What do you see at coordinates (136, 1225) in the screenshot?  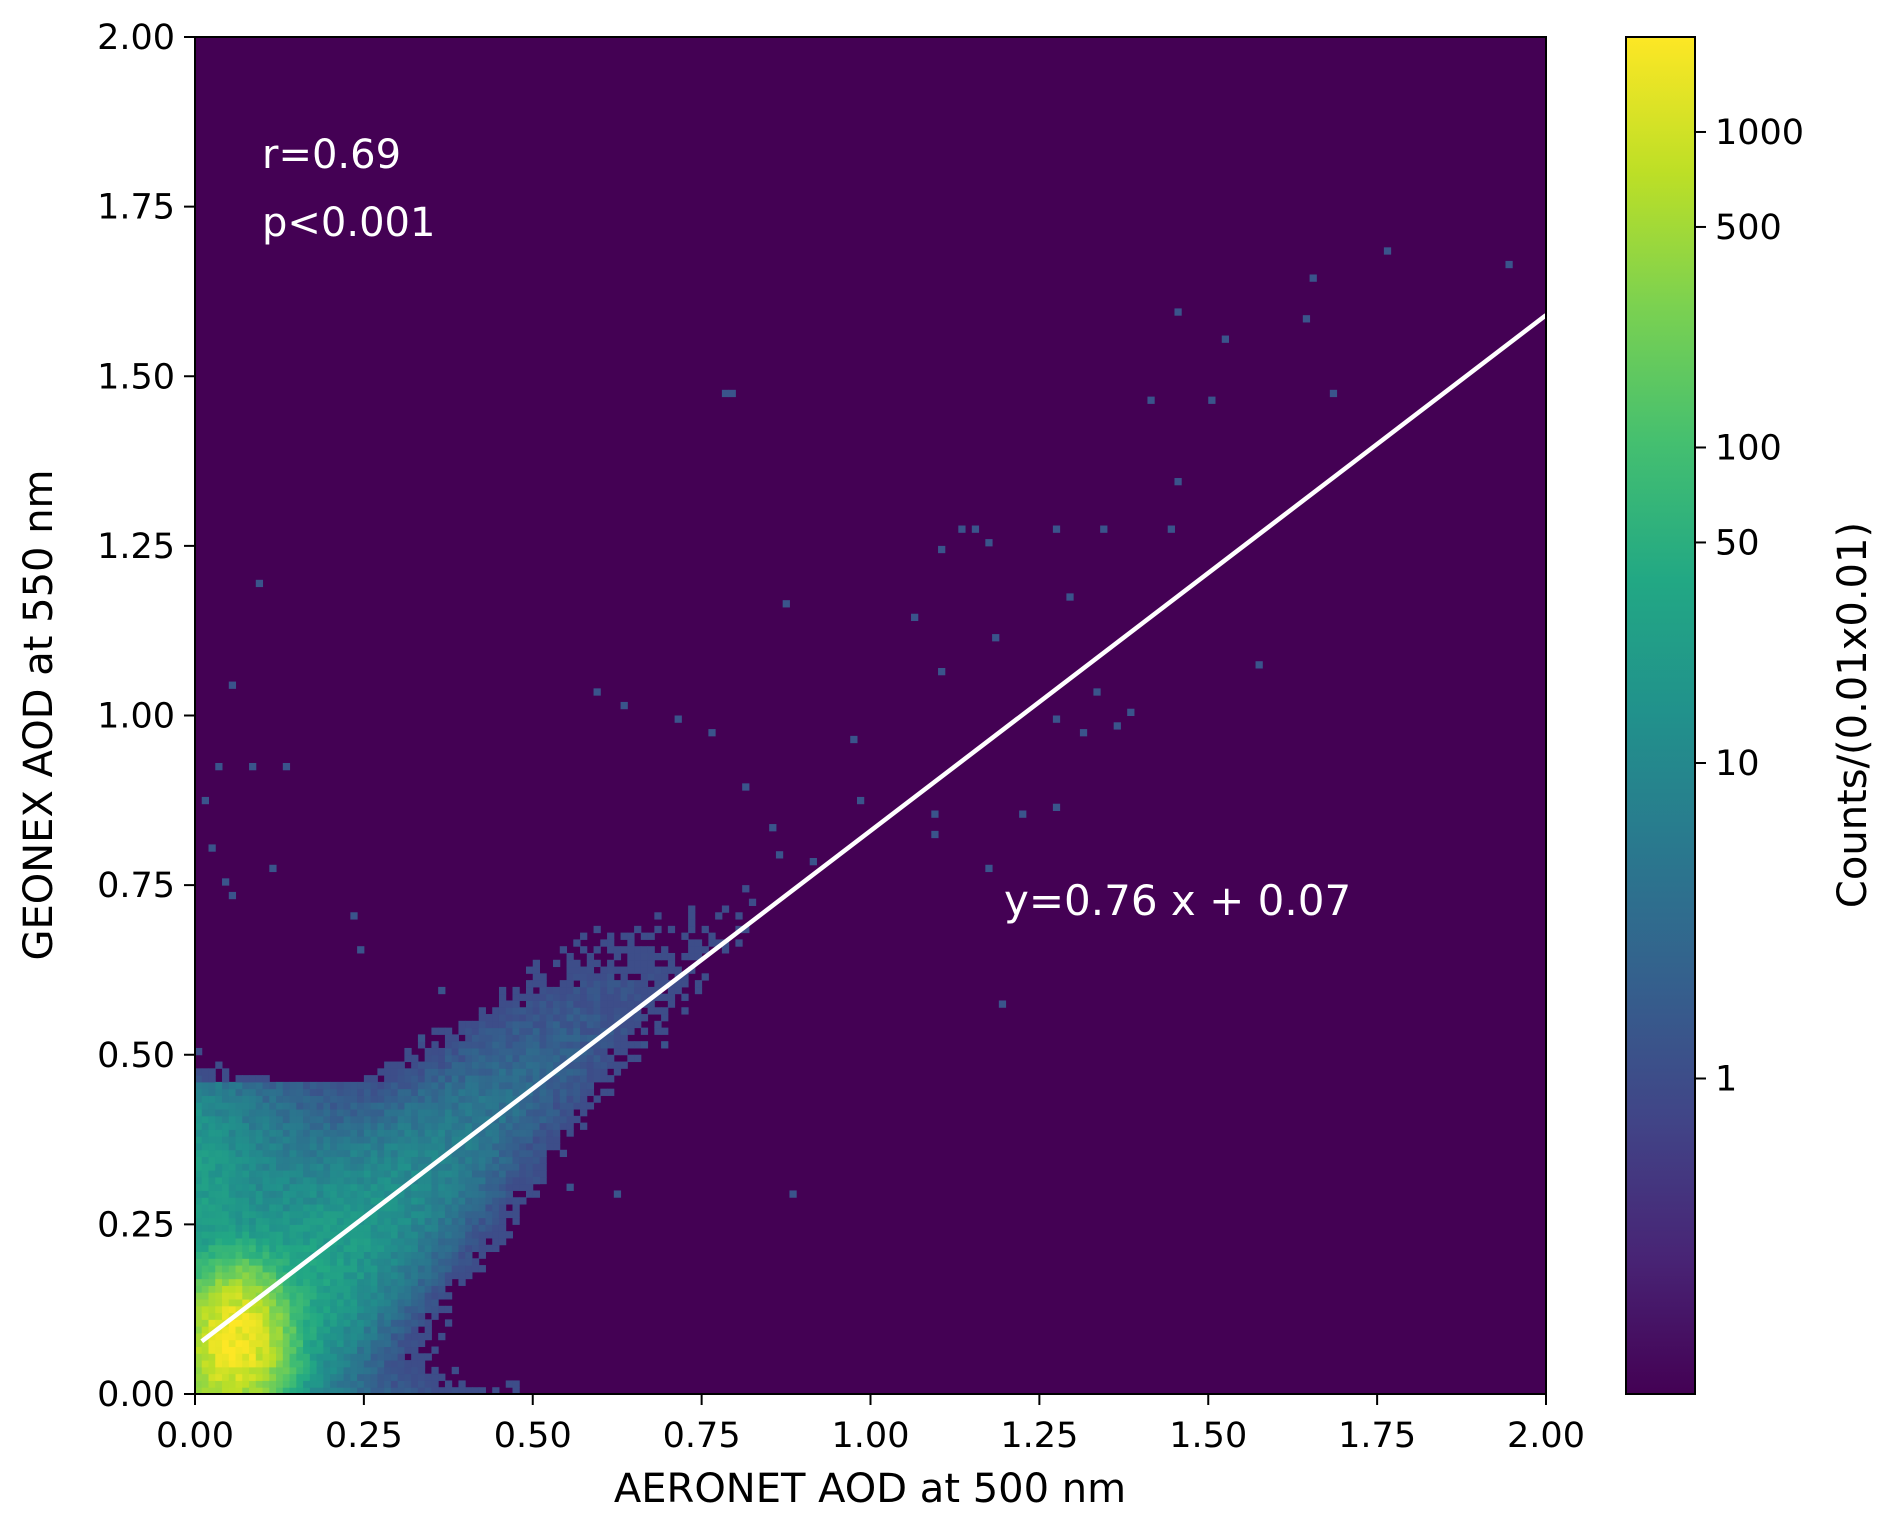 I see `y-tick-label: 0.25` at bounding box center [136, 1225].